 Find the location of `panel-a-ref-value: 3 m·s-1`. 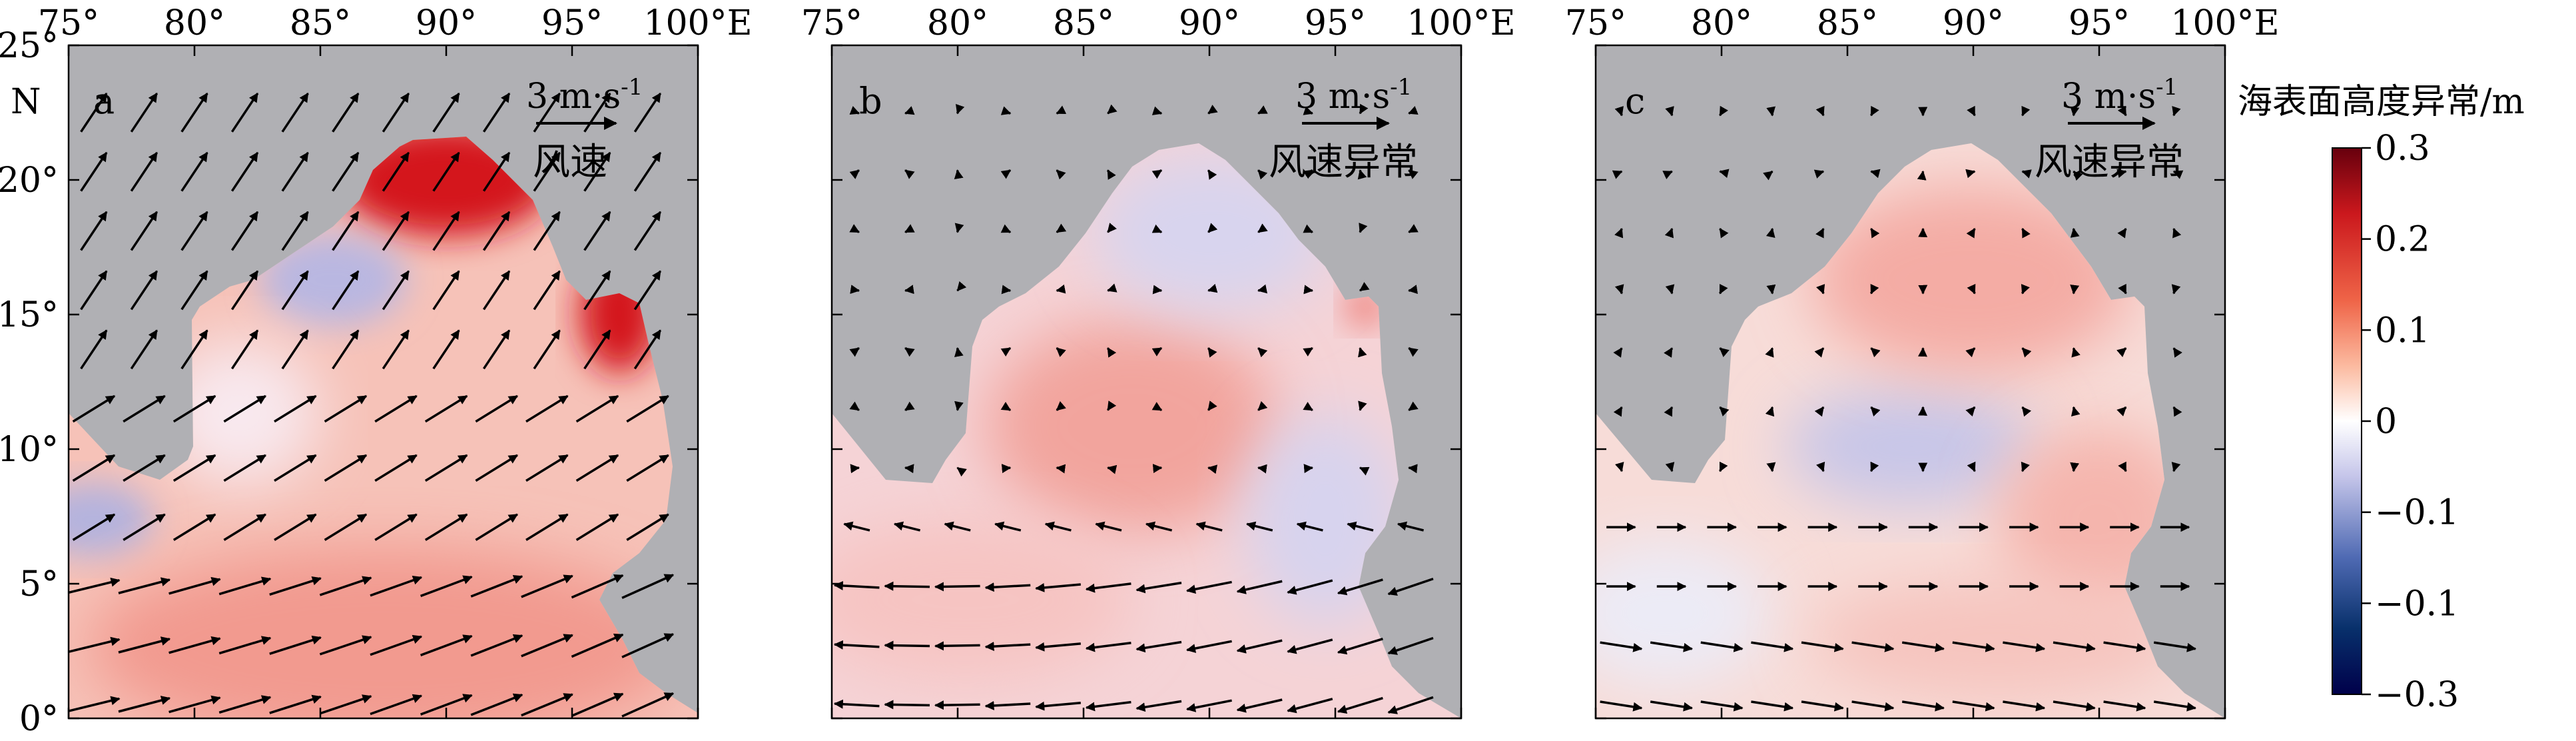

panel-a-ref-value: 3 m·s-1 is located at coordinates (584, 95).